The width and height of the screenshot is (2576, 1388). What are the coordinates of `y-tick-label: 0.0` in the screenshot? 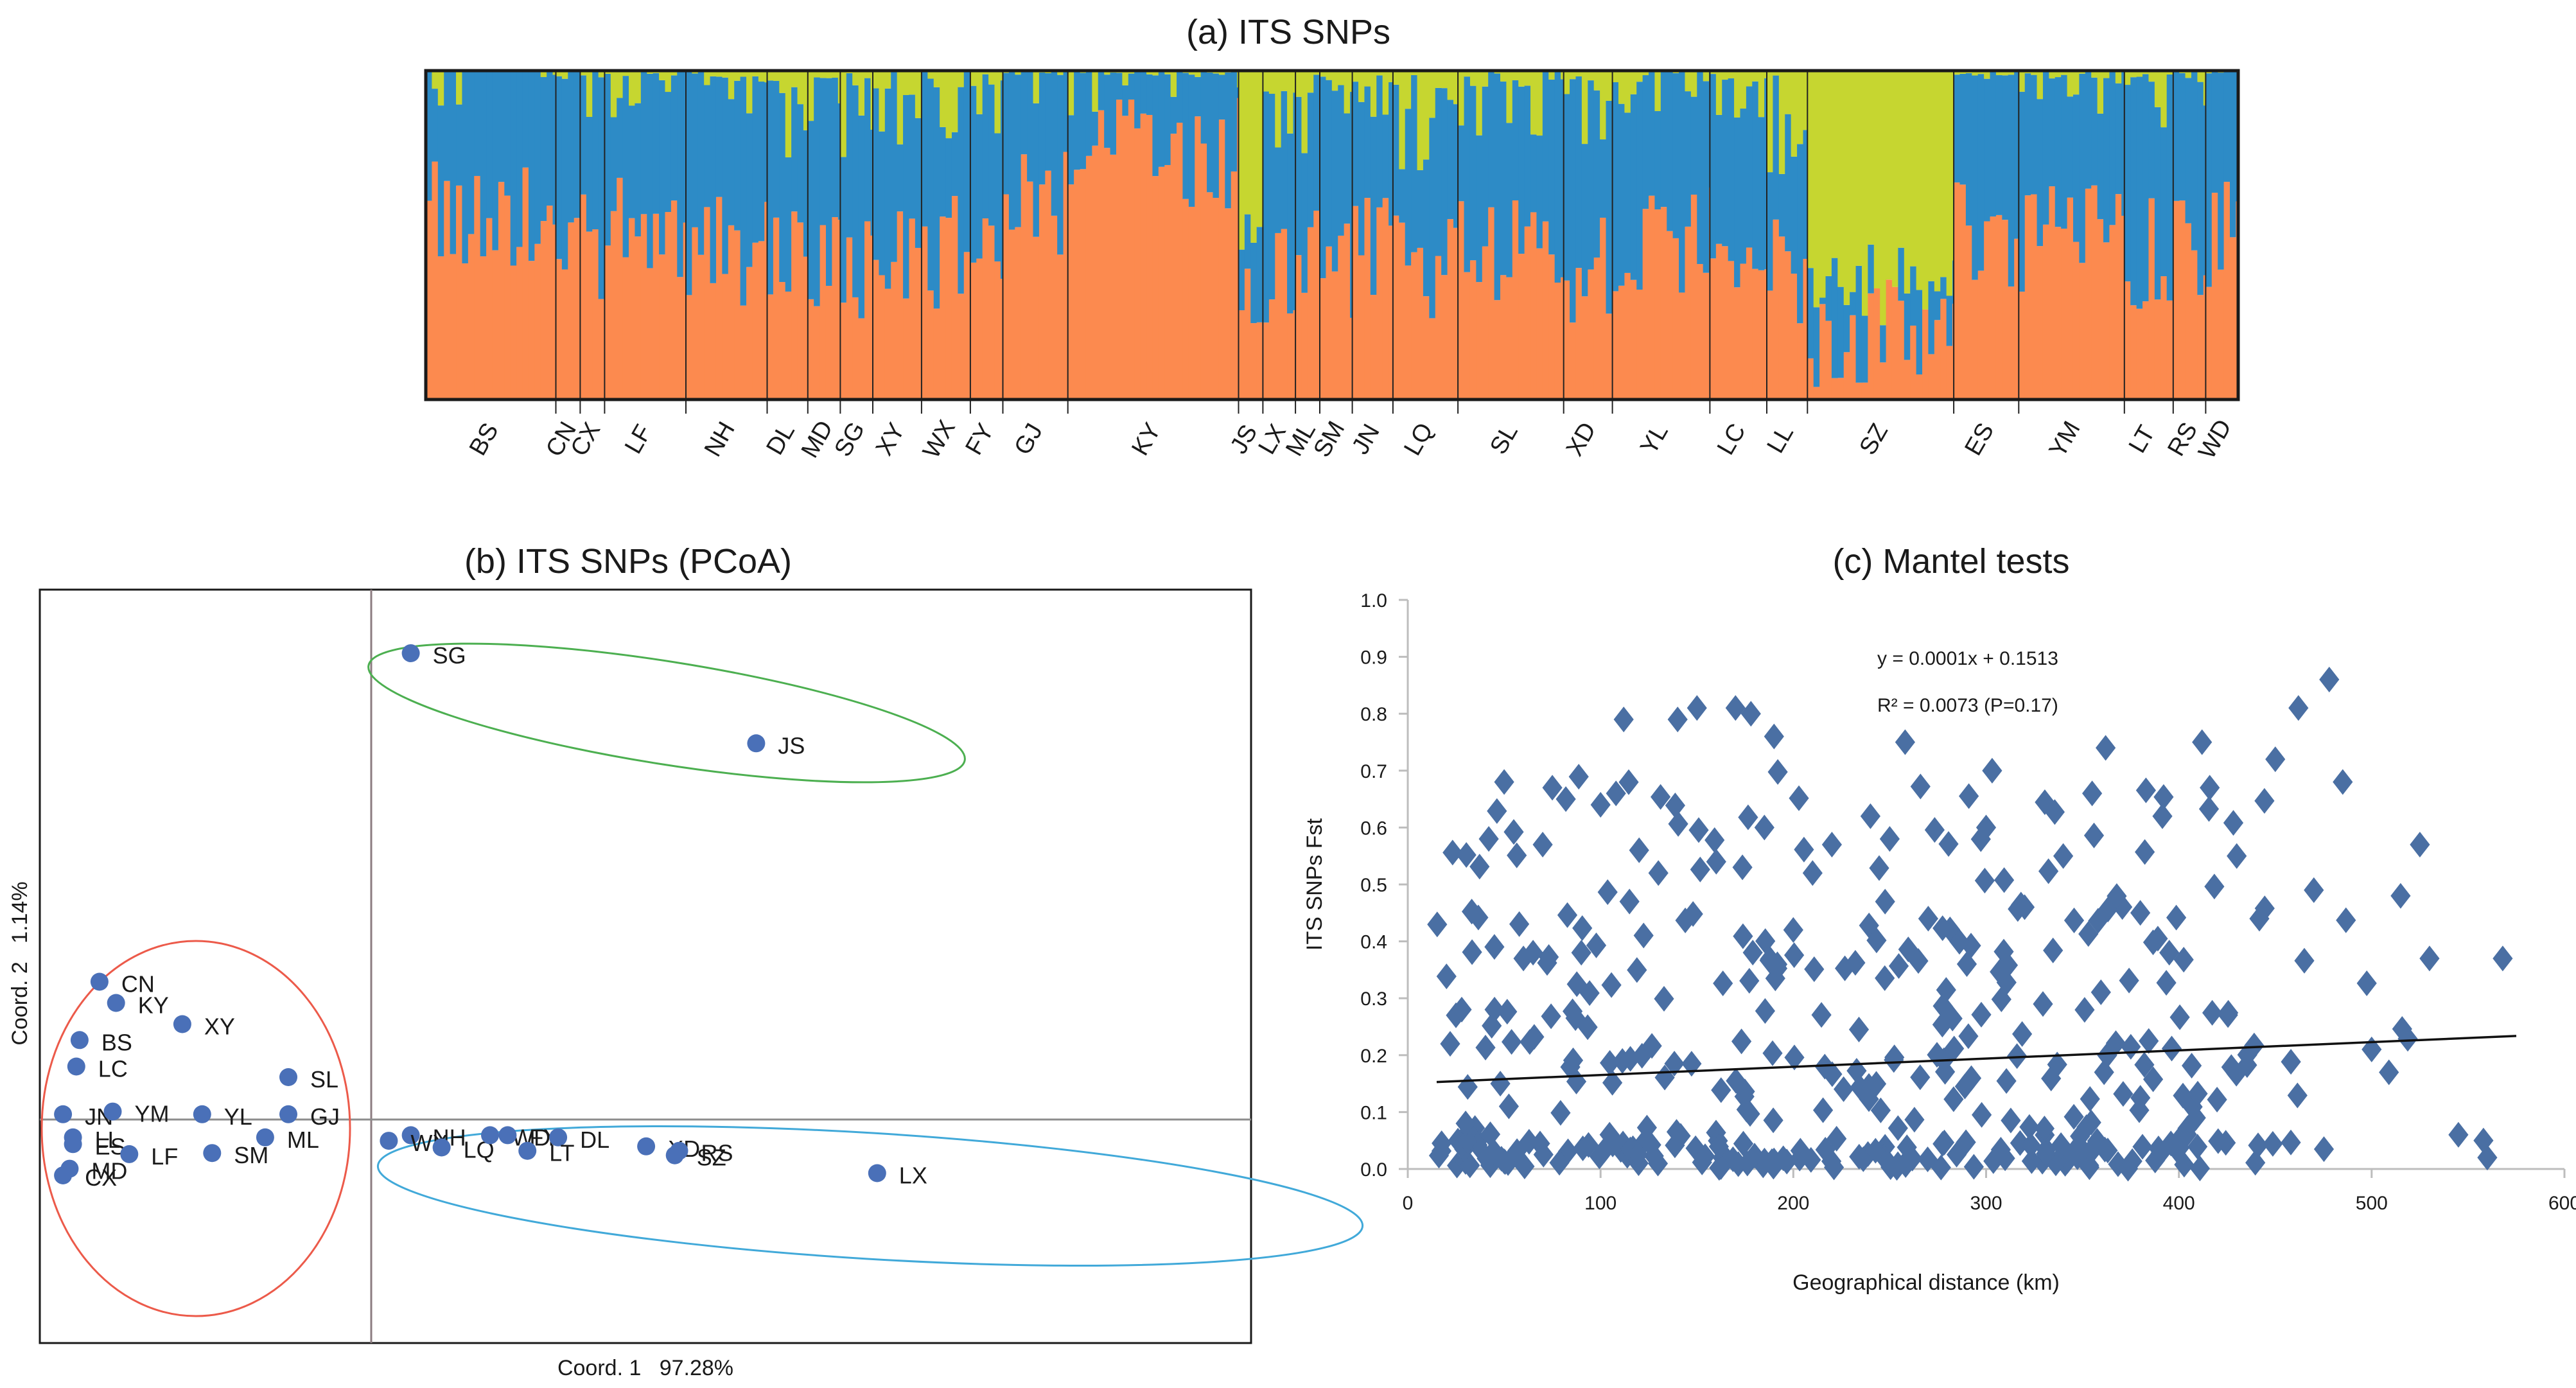 It's located at (1373, 1170).